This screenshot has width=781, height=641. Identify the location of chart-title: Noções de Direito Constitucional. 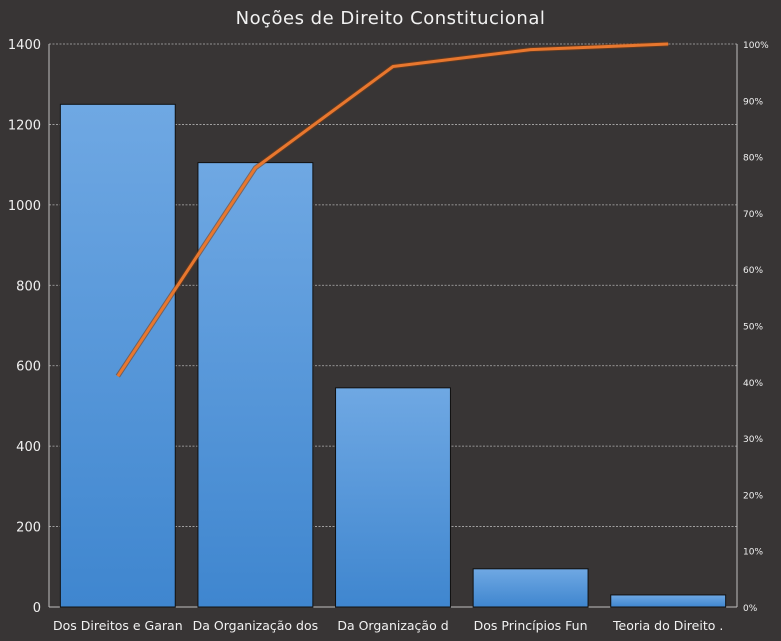
(390, 18).